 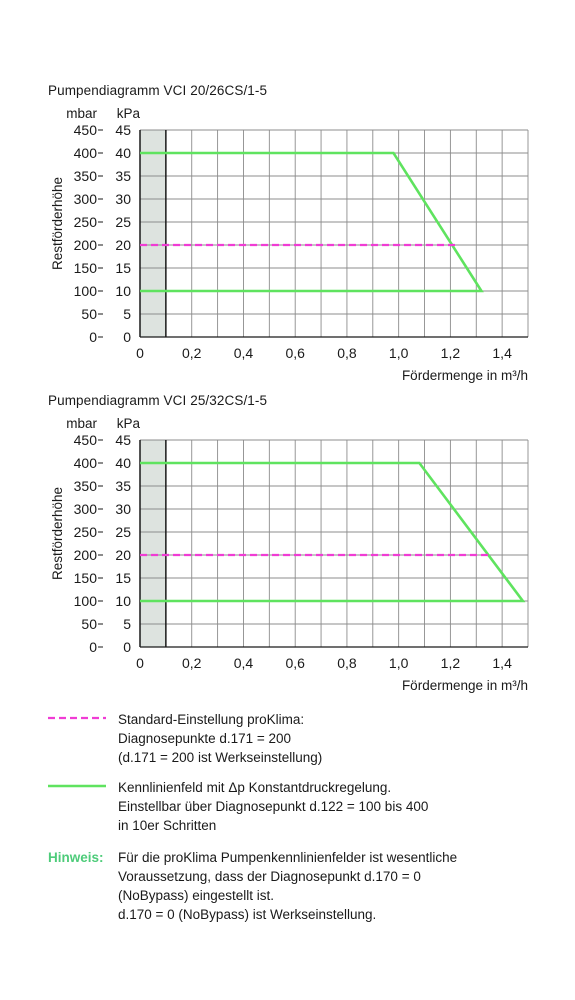 I want to click on legend-dashed-line: Standard-Einstellung proKlima:, so click(x=211, y=719).